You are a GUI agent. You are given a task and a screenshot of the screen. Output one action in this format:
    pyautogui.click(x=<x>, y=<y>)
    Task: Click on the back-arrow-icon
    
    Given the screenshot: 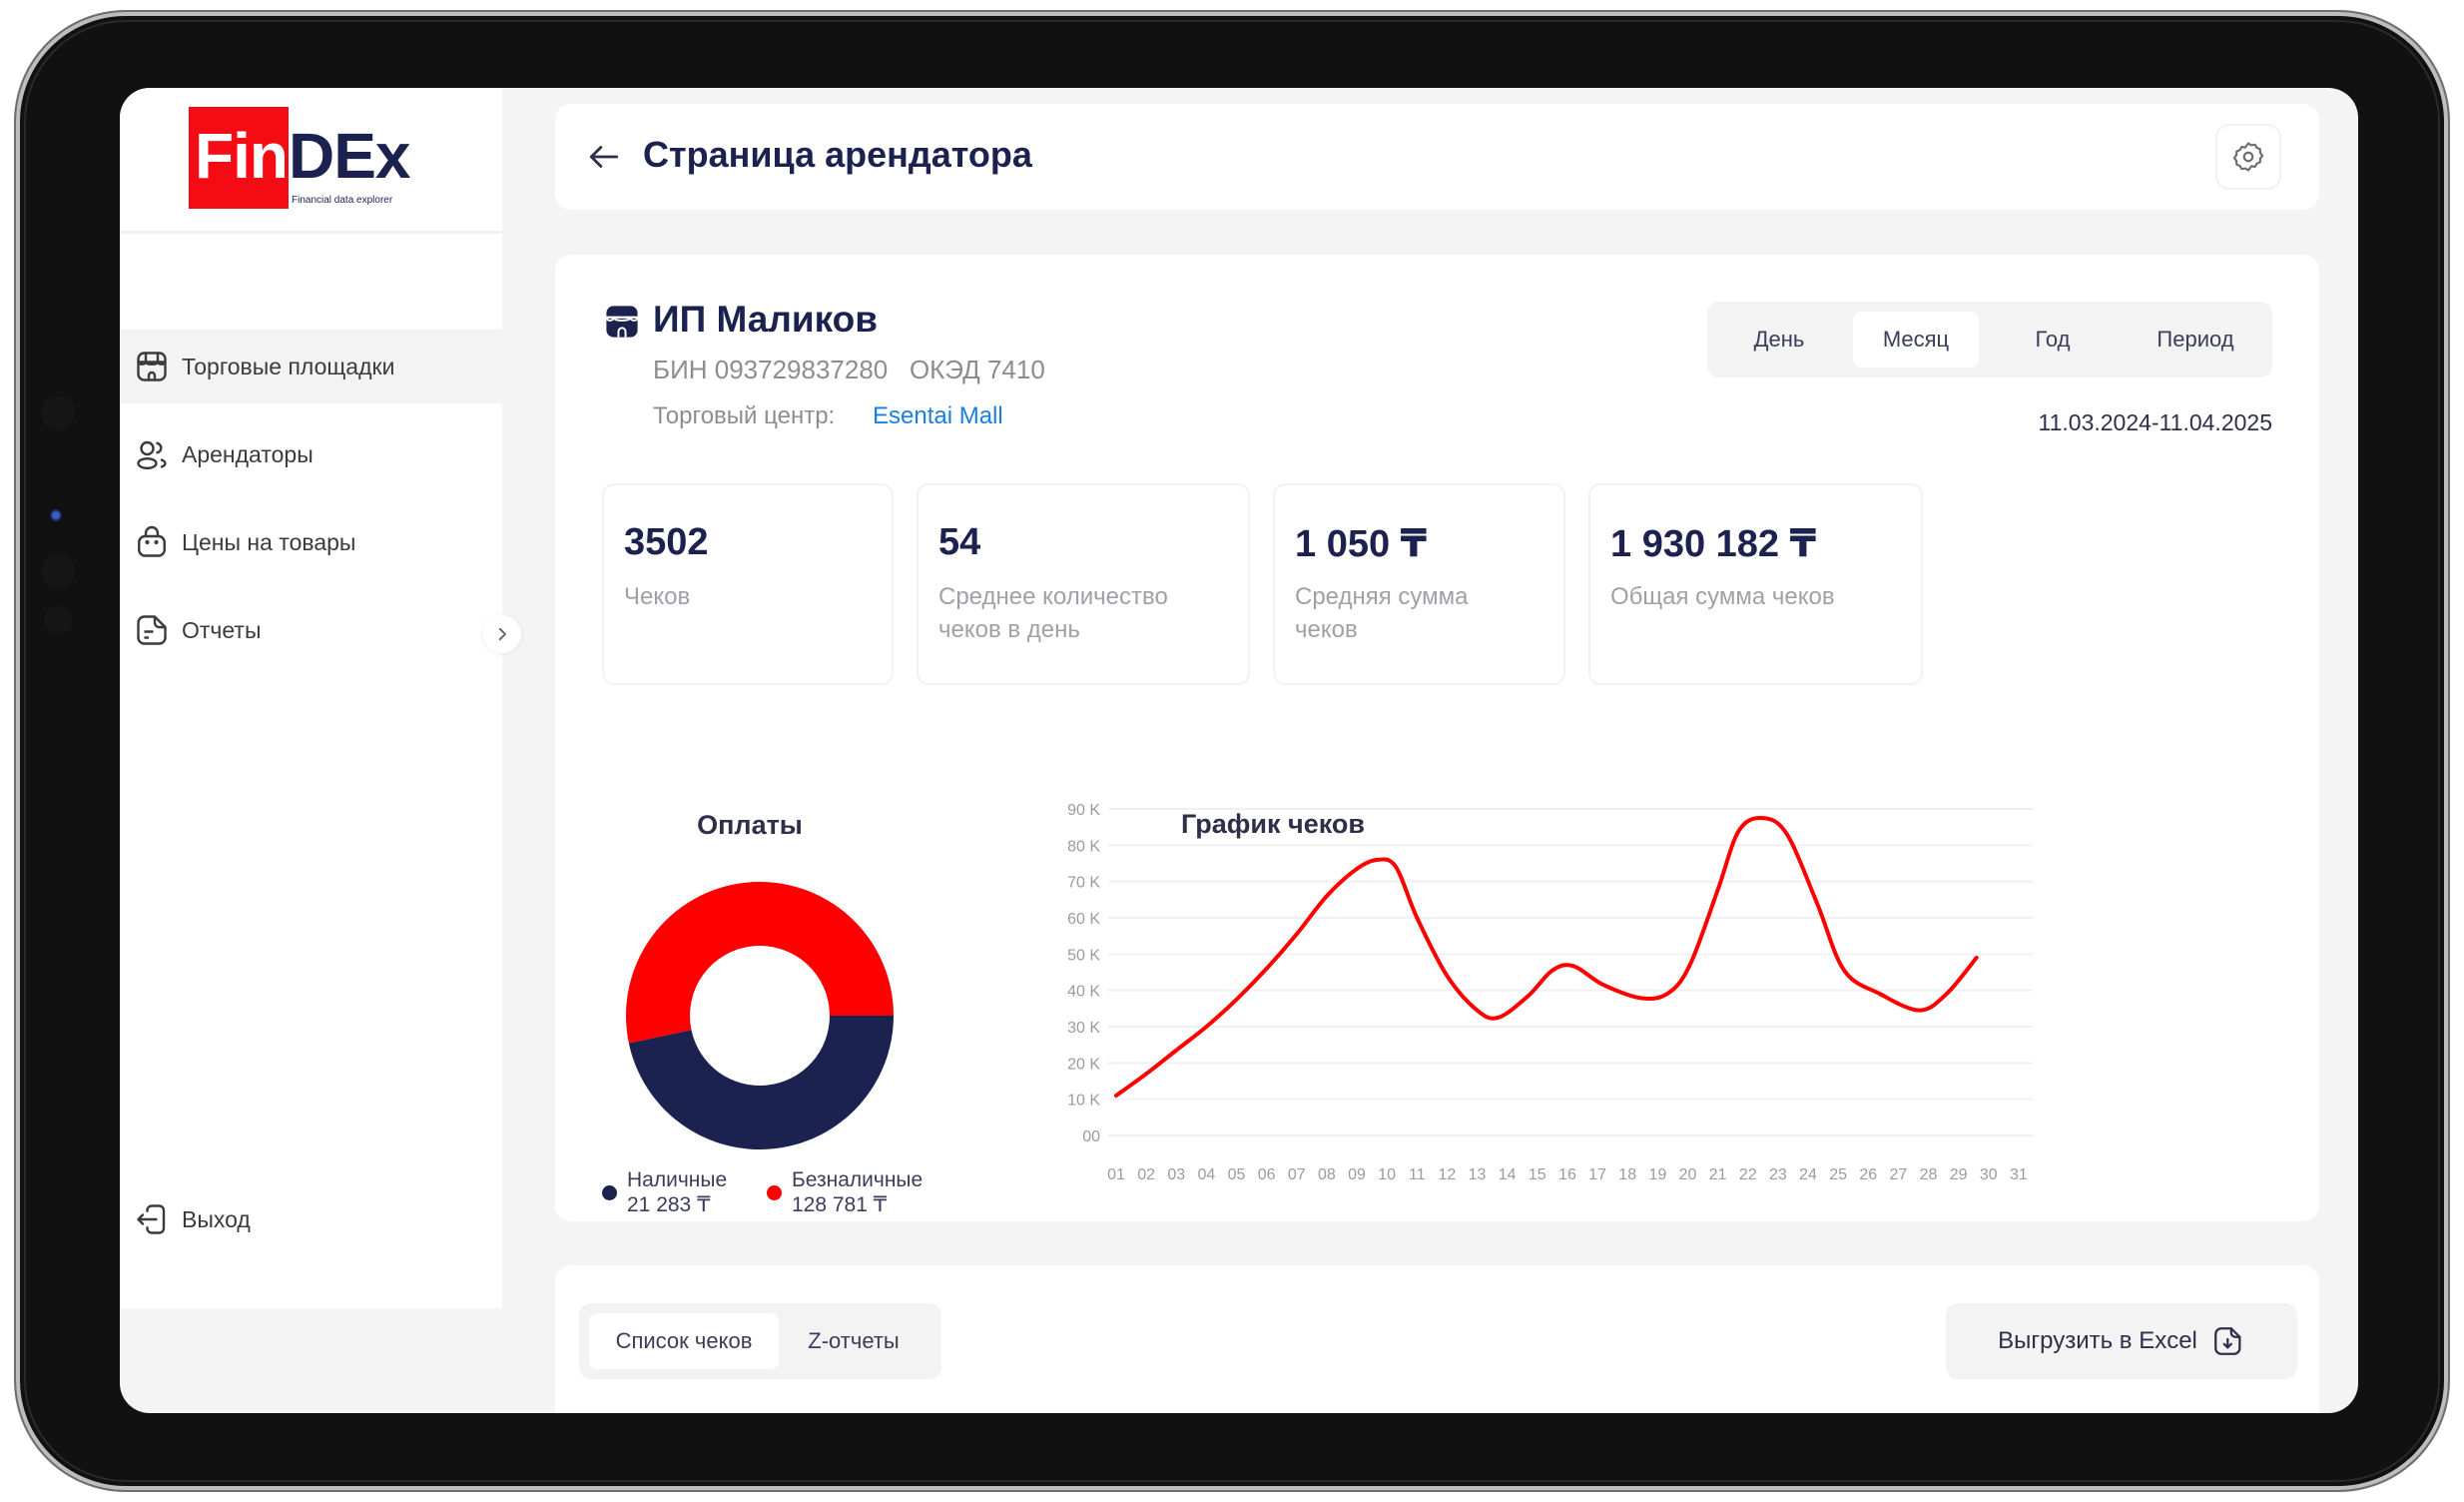 What is the action you would take?
    pyautogui.click(x=604, y=157)
    